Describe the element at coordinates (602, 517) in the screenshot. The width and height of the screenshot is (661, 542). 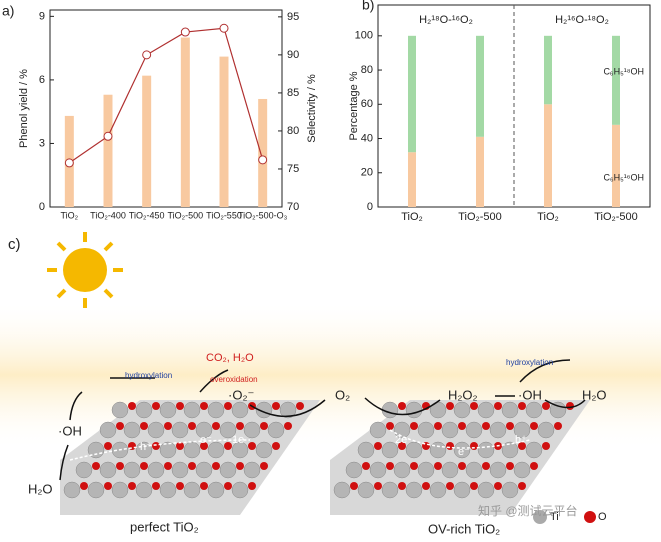
I see `legend-label: O` at that location.